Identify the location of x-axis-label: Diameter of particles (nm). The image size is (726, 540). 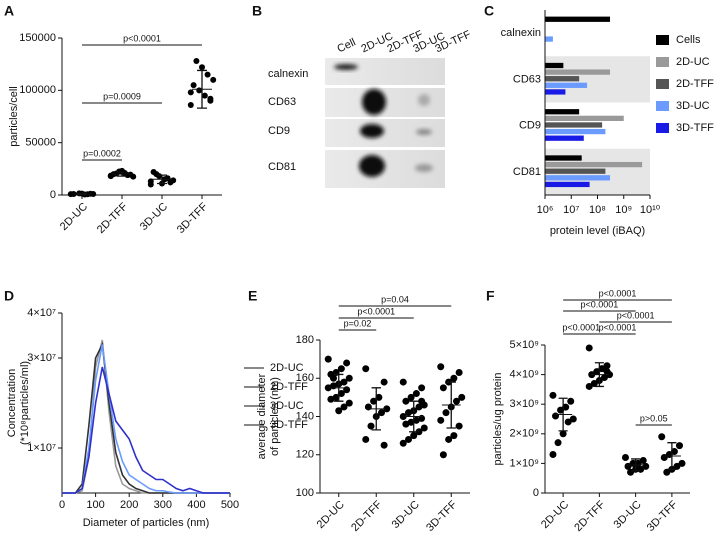
(146, 523).